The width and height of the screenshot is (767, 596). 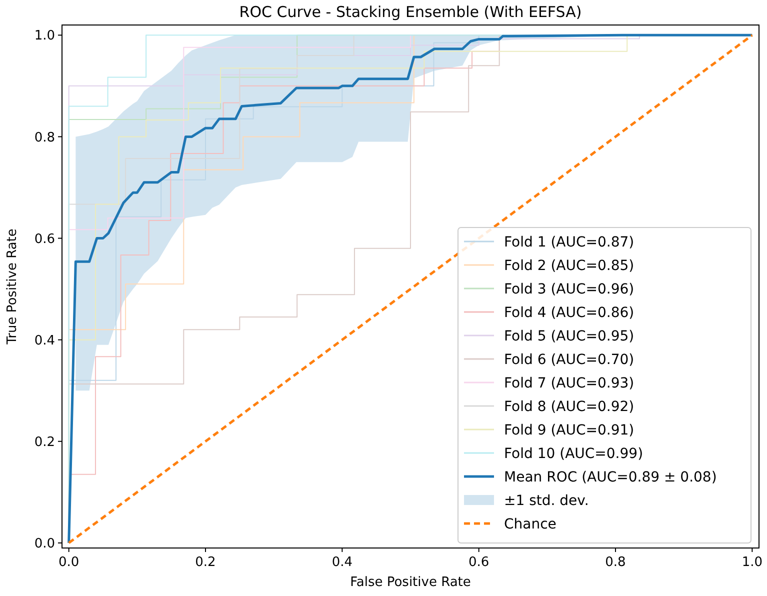 I want to click on legend-label: Fold 7 (AUC=0.93), so click(x=569, y=383).